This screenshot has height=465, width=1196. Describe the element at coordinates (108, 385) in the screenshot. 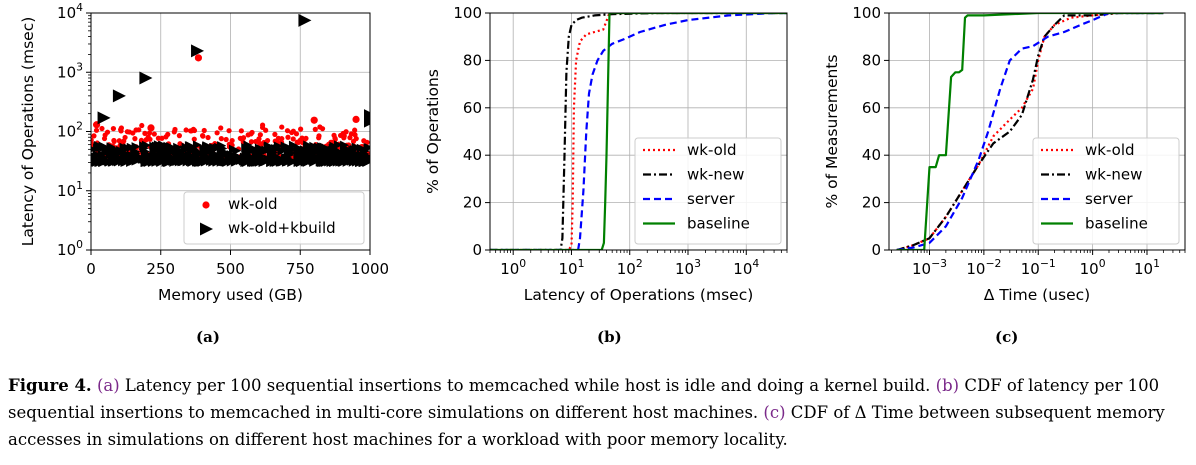

I see `caption-ref: (a)` at that location.